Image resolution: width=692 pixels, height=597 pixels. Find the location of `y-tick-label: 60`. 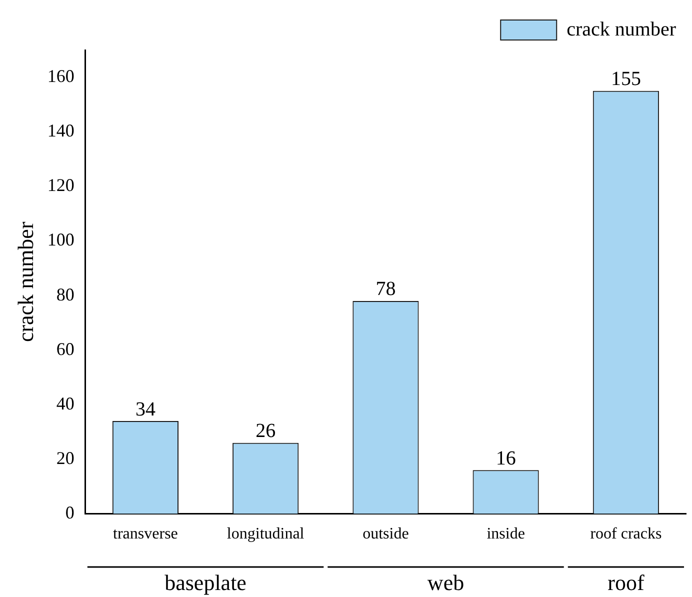

y-tick-label: 60 is located at coordinates (65, 348).